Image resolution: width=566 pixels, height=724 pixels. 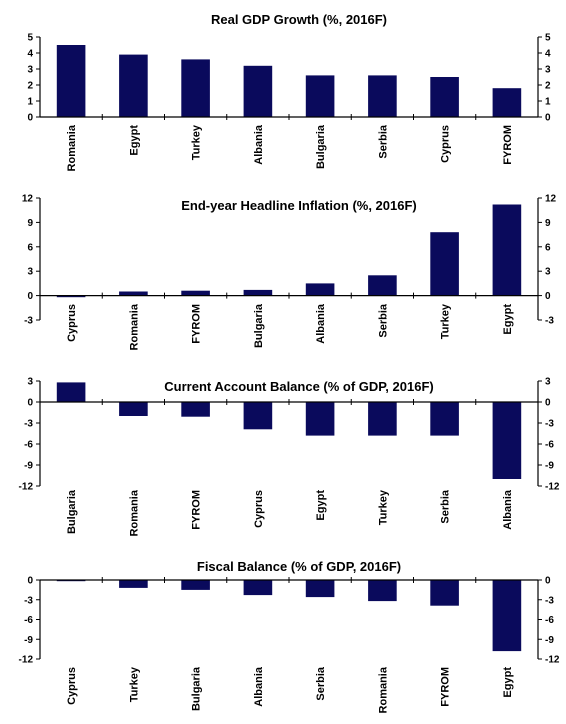 I want to click on y-tick-label-right: 4, so click(x=548, y=54).